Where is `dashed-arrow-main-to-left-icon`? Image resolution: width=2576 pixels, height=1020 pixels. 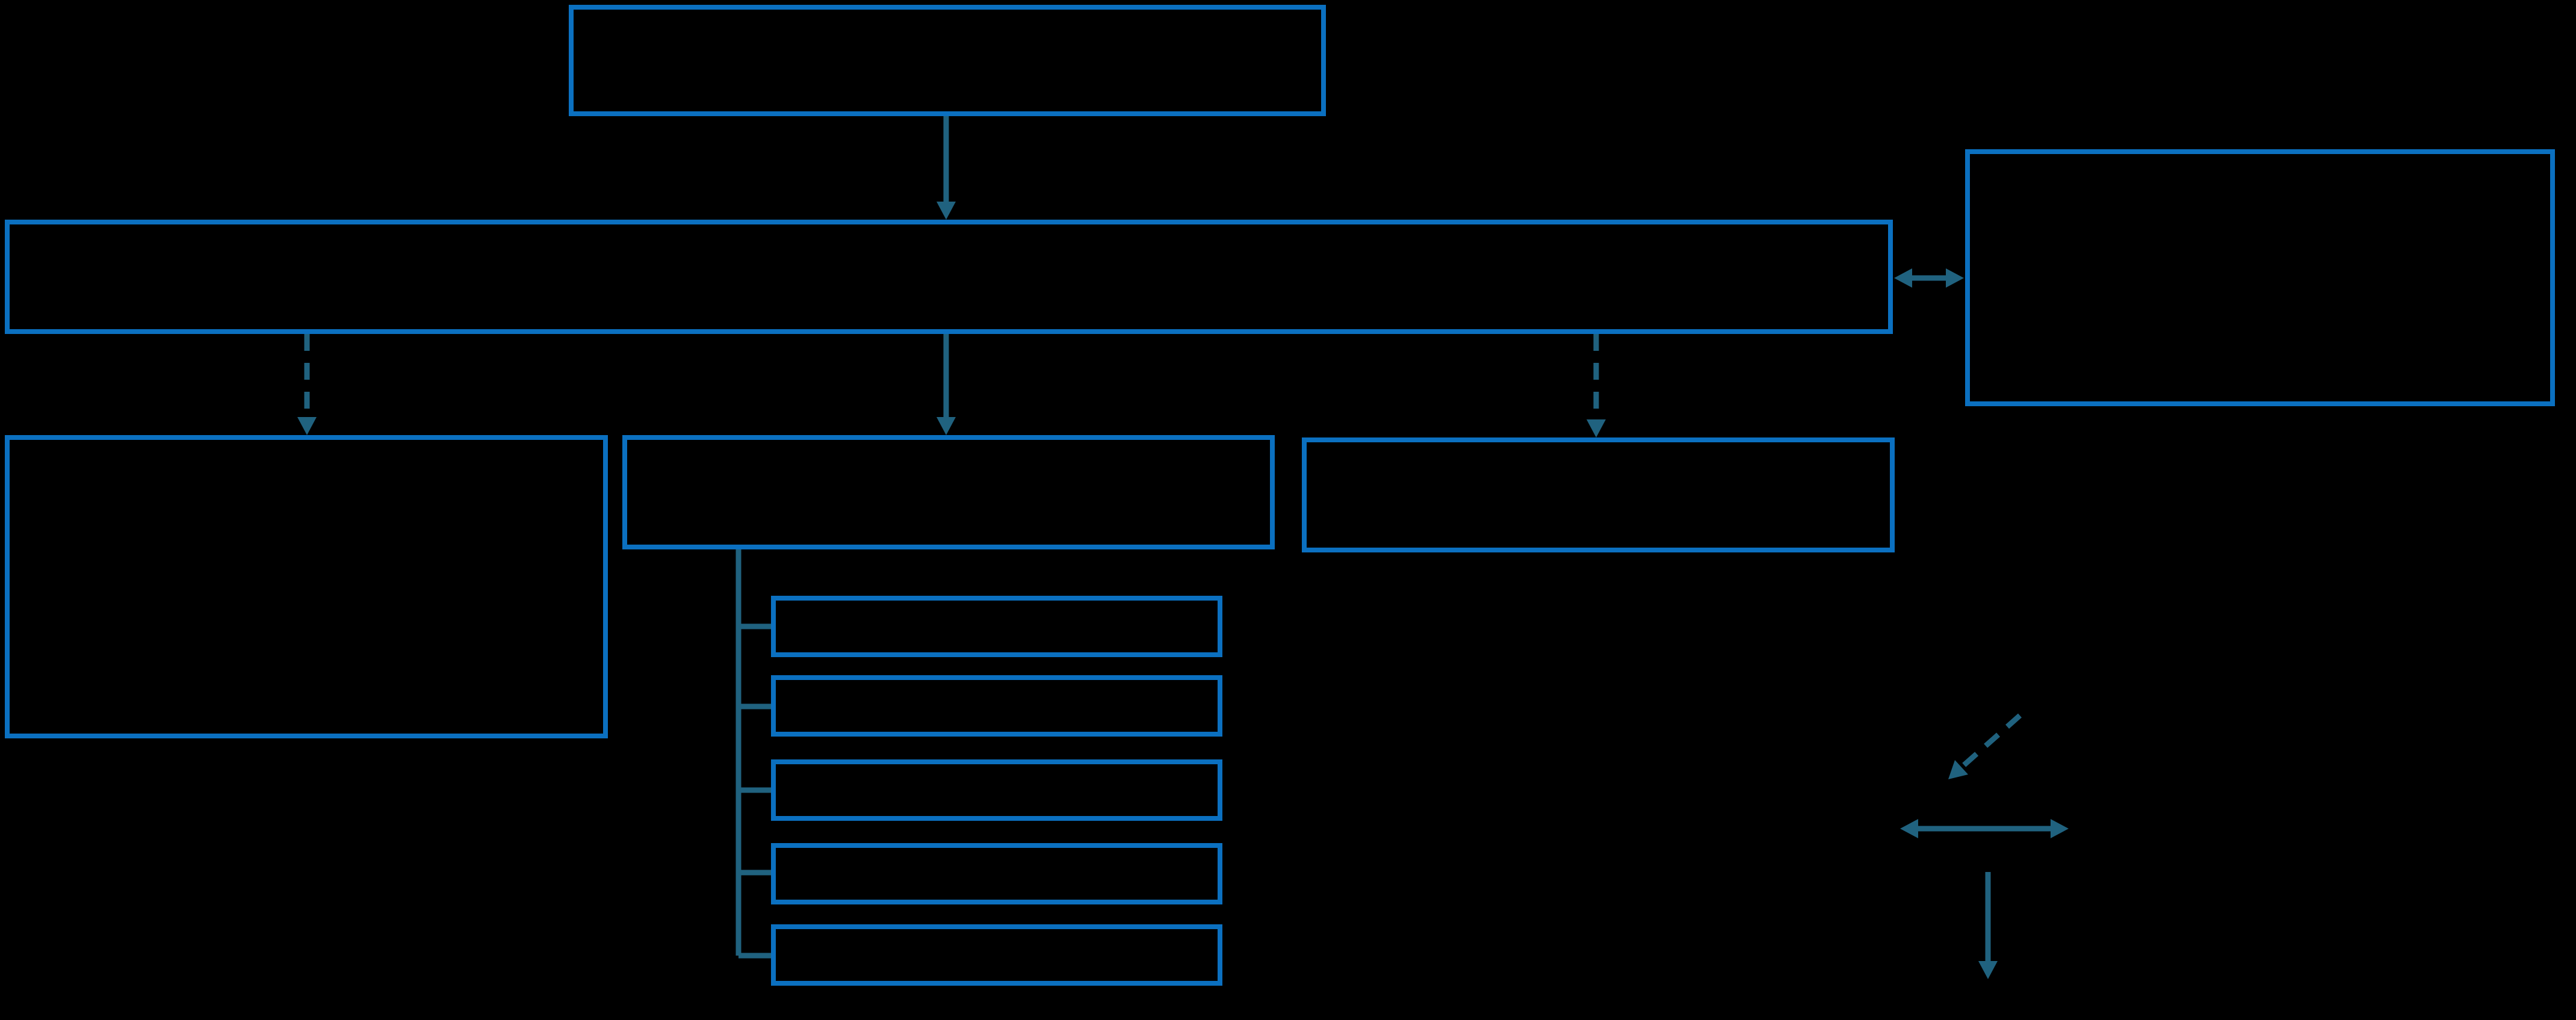
dashed-arrow-main-to-left-icon is located at coordinates (307, 385).